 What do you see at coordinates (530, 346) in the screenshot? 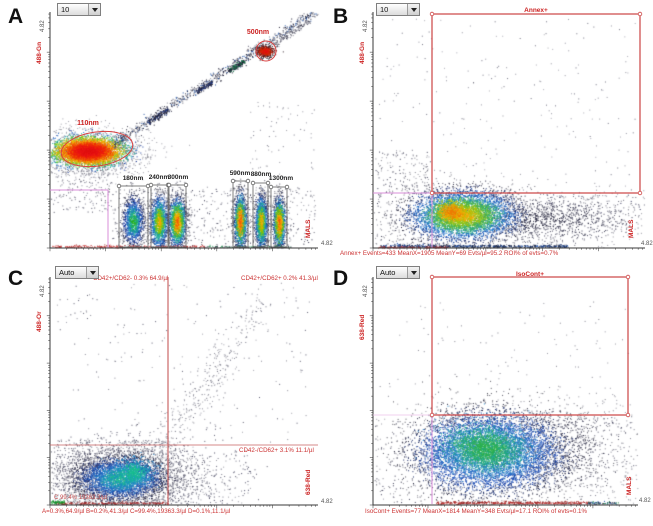
I see `gate-isocont-positive` at bounding box center [530, 346].